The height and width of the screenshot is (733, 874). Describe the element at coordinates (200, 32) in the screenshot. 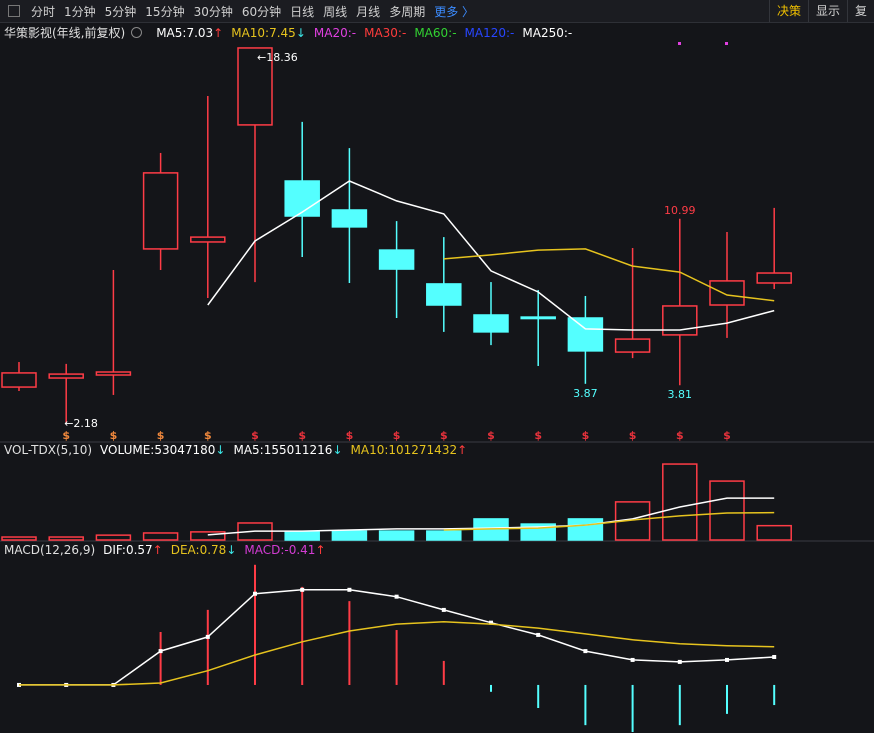

I see `legend-value: 7.03` at that location.